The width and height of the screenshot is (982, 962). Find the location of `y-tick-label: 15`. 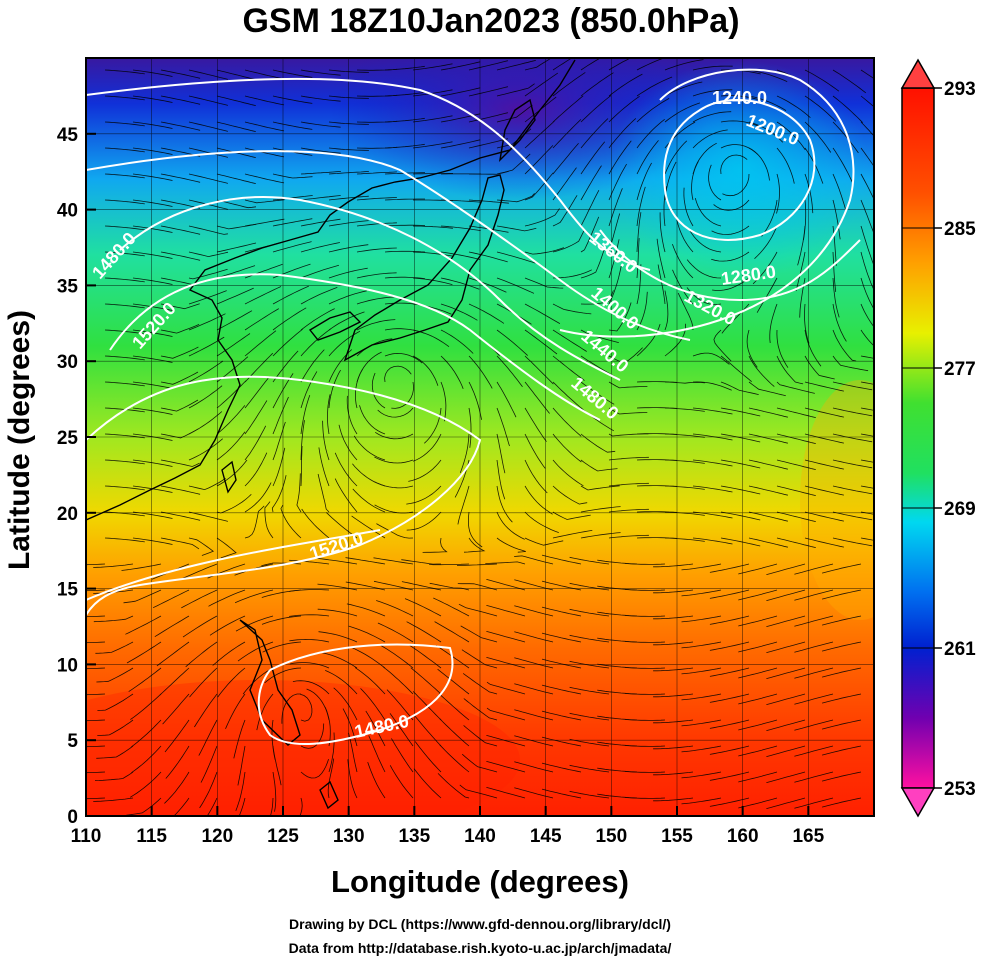

y-tick-label: 15 is located at coordinates (68, 590).